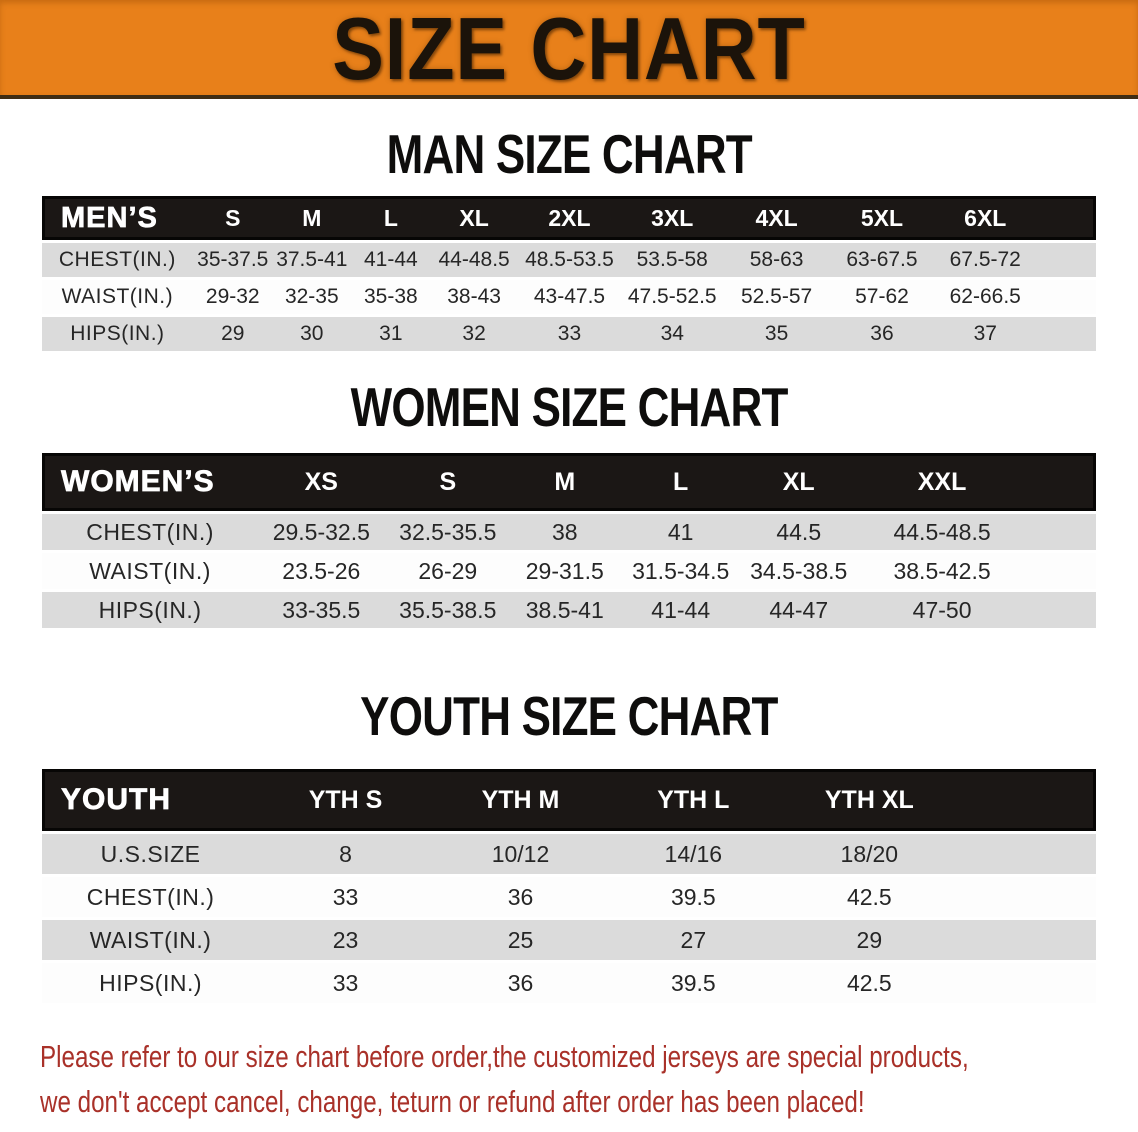 This screenshot has width=1138, height=1132. What do you see at coordinates (869, 854) in the screenshot?
I see `size-cell: 18/20` at bounding box center [869, 854].